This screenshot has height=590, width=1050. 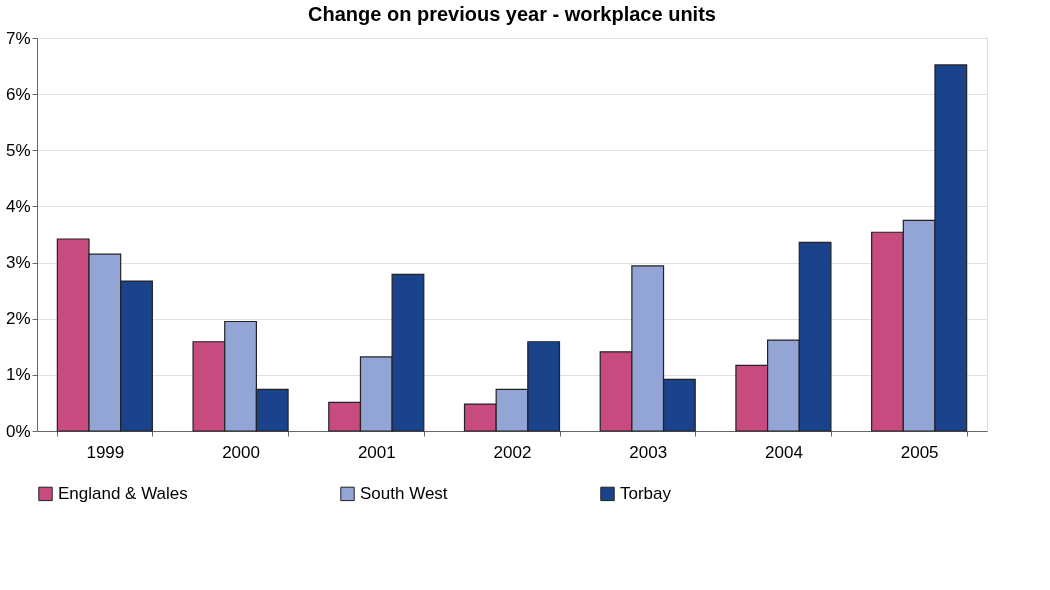 I want to click on y-tick-label: 0%, so click(x=18, y=431).